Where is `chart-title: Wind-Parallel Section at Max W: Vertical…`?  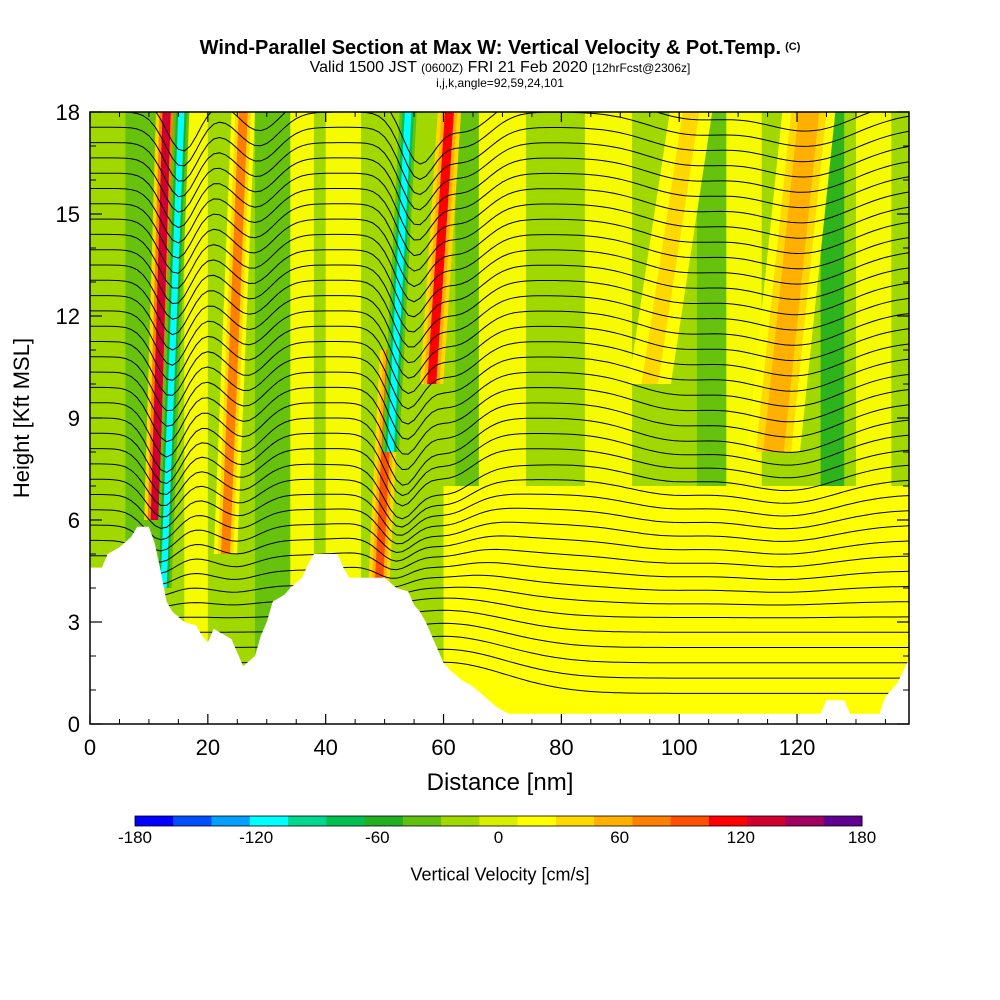
chart-title: Wind-Parallel Section at Max W: Vertical… is located at coordinates (500, 47).